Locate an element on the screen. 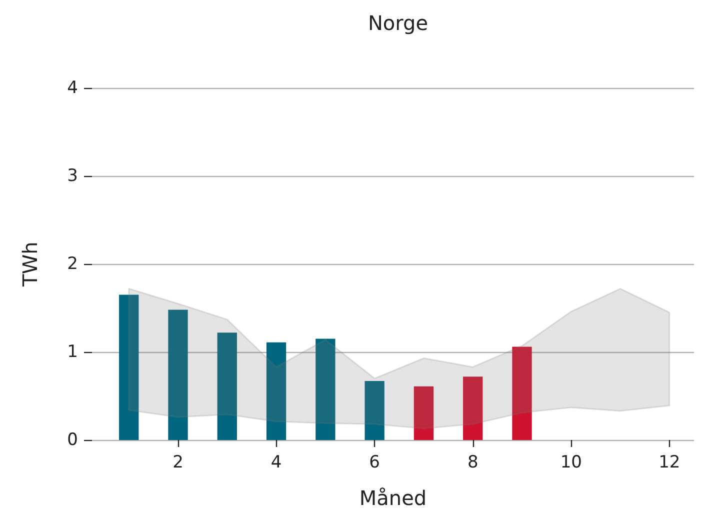 The height and width of the screenshot is (524, 706). y-tick-label: 4 is located at coordinates (72, 88).